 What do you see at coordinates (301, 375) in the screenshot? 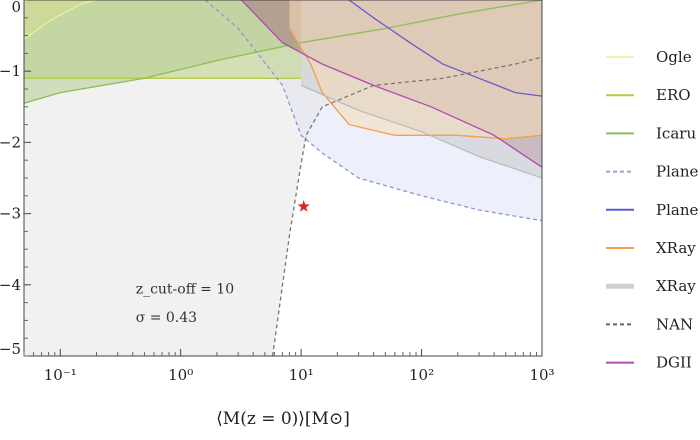
I see `x-tick-label: 10¹` at bounding box center [301, 375].